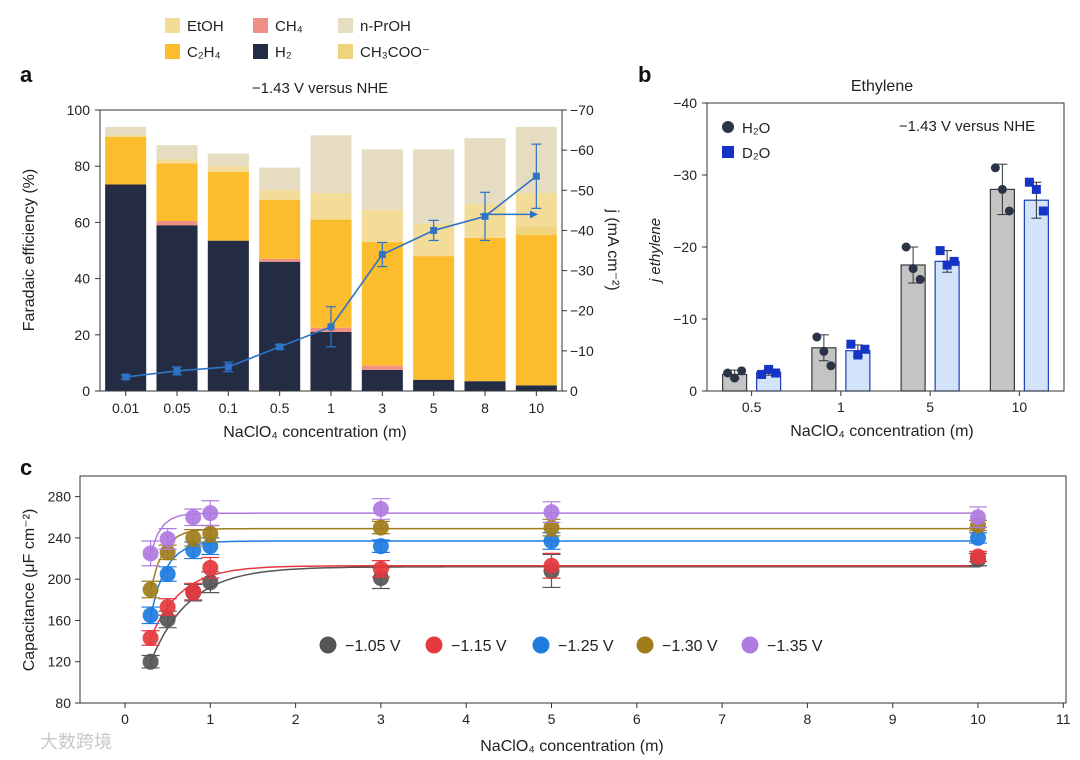 The height and width of the screenshot is (760, 1080). Describe the element at coordinates (29, 590) in the screenshot. I see `panel-c-ylabel: Capacitance (μF cm⁻²)` at that location.